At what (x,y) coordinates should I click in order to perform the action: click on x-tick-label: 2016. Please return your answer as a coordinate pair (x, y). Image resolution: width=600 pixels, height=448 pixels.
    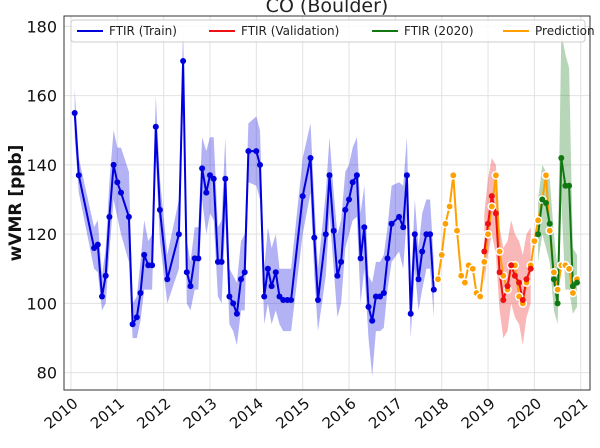
    Looking at the image, I should click on (339, 413).